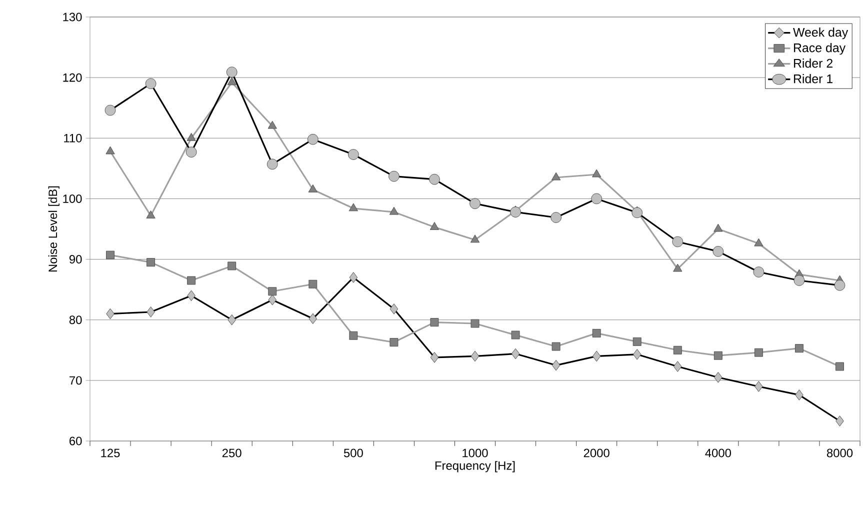 The image size is (863, 517). What do you see at coordinates (475, 453) in the screenshot?
I see `x-tick-label: 1000` at bounding box center [475, 453].